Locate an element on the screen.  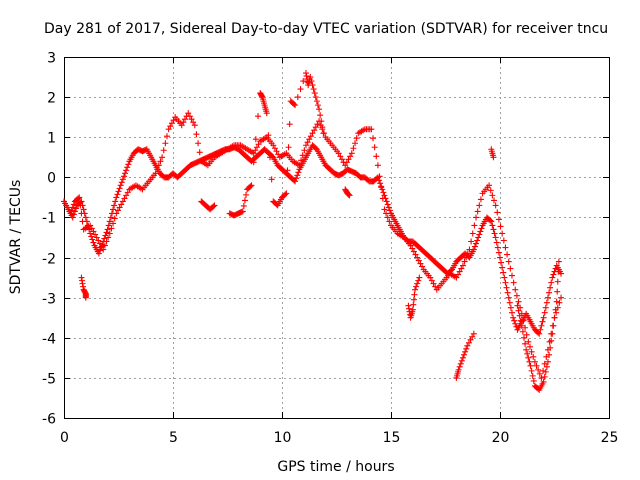
y-tick-label: -4 is located at coordinates (49, 340).